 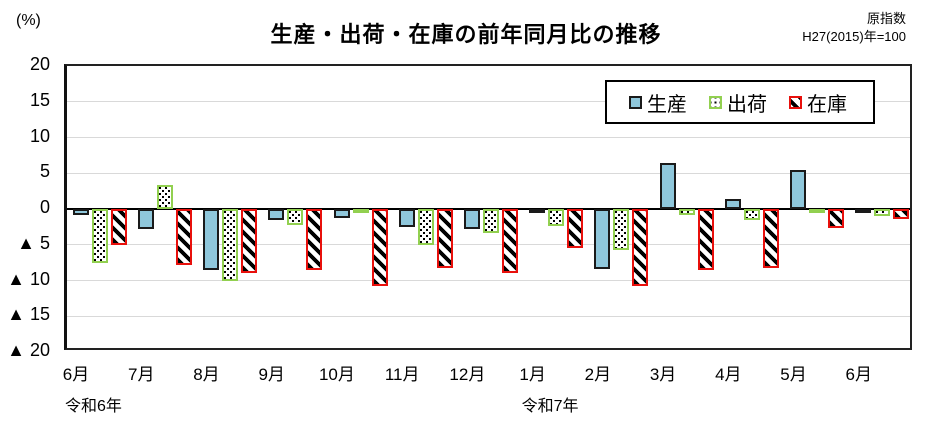 What do you see at coordinates (33, 242) in the screenshot?
I see `y-tick-label: ▲ 5` at bounding box center [33, 242].